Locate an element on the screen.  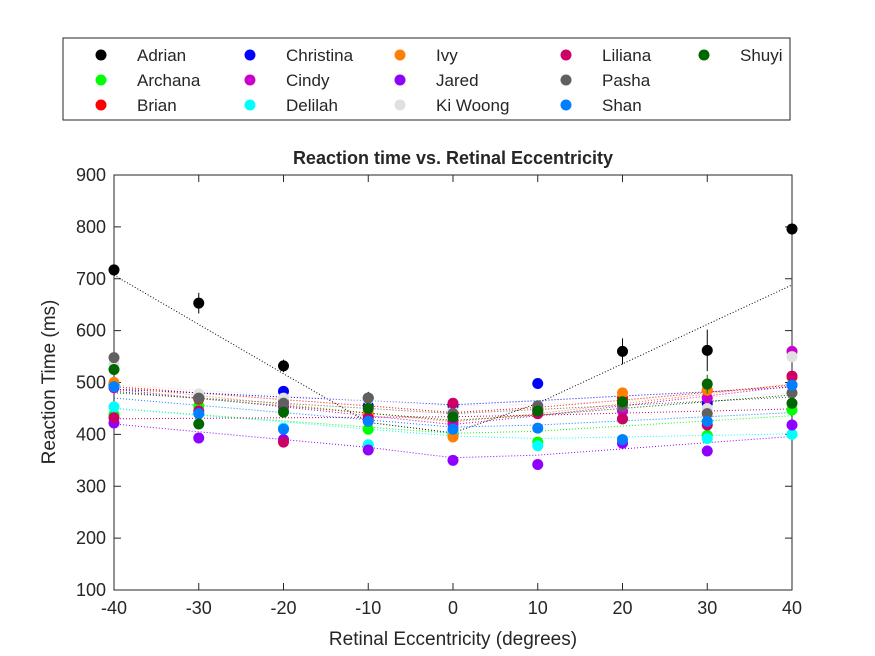
x-tick-label: 0 is located at coordinates (453, 608).